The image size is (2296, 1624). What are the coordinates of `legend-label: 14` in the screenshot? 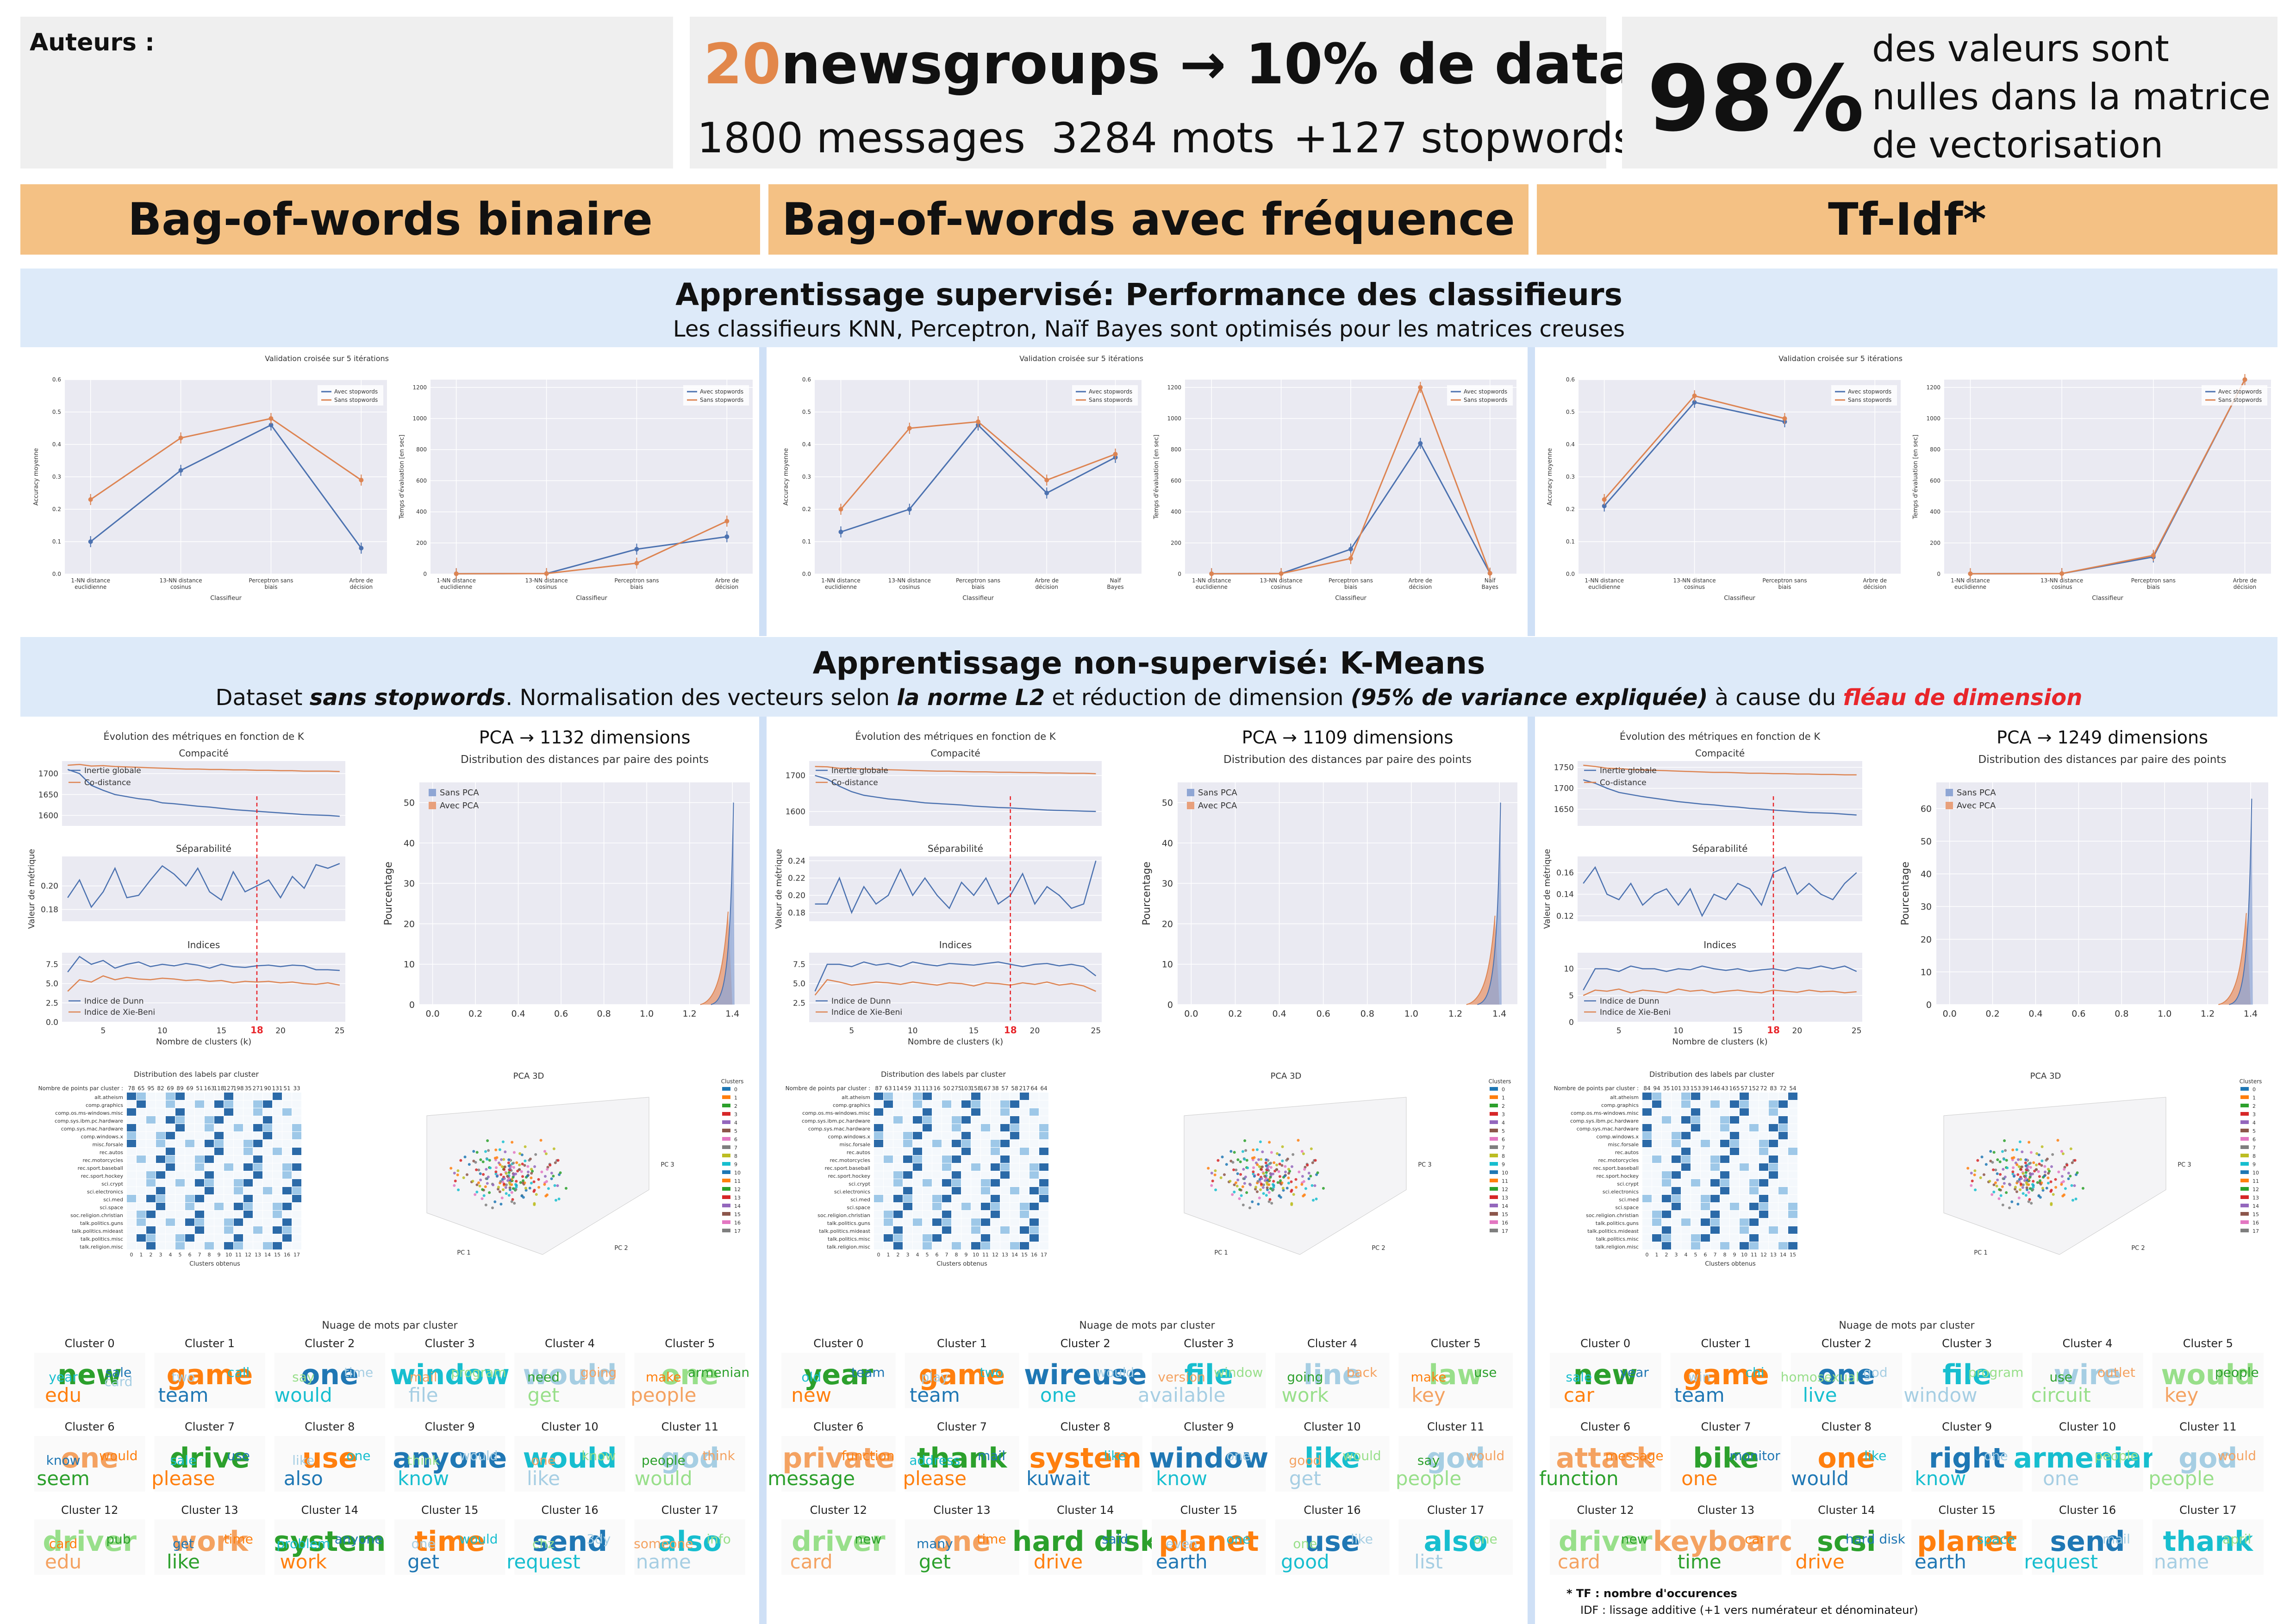 It's located at (737, 1206).